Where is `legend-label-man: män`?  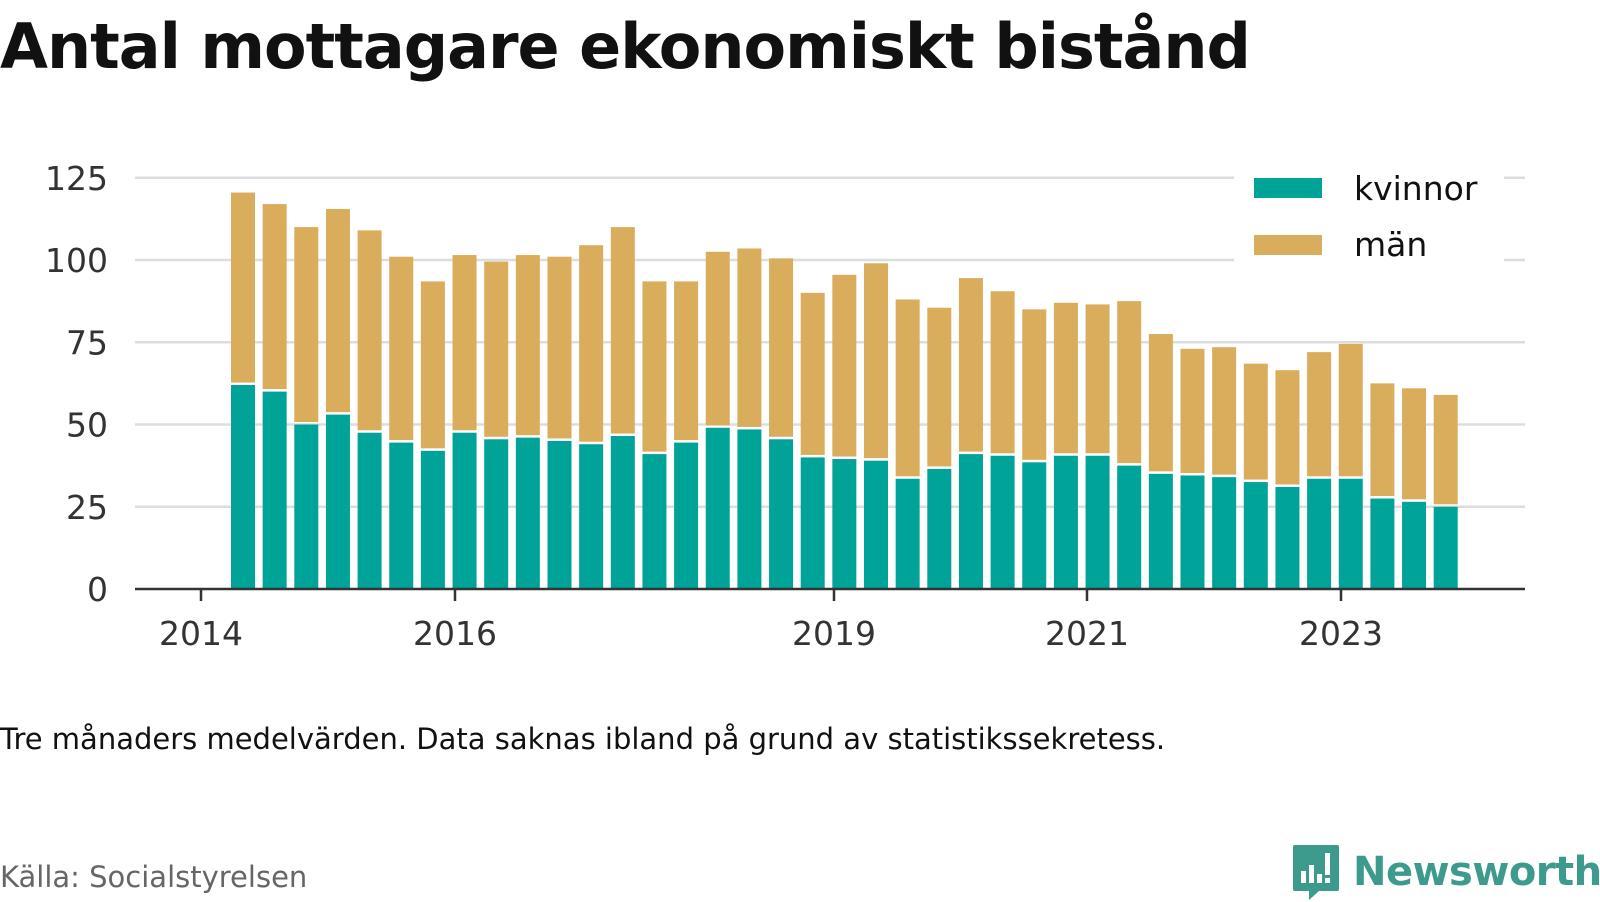 legend-label-man: män is located at coordinates (1390, 244).